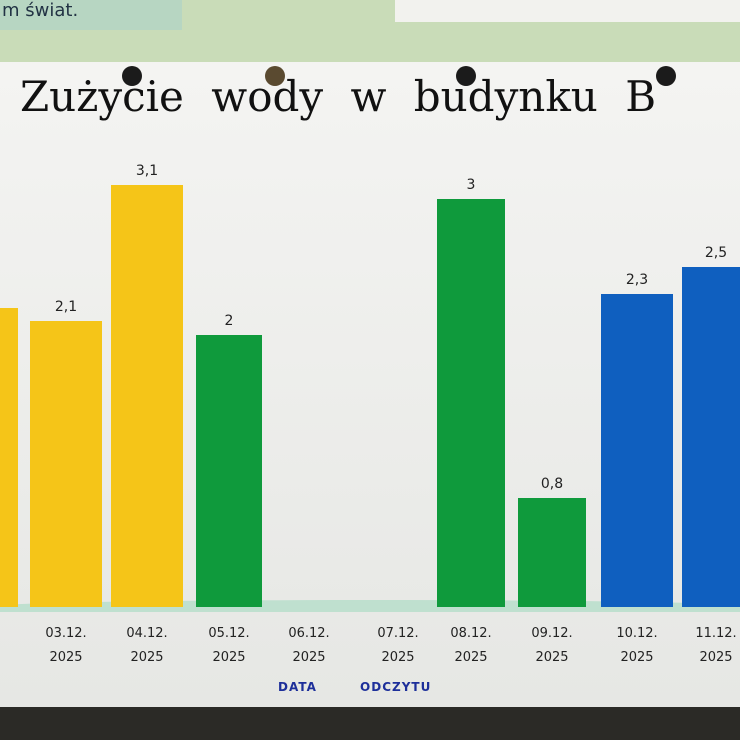 This screenshot has height=740, width=740. What do you see at coordinates (355, 687) in the screenshot?
I see `x-axis-label: DATA ODCZYTU` at bounding box center [355, 687].